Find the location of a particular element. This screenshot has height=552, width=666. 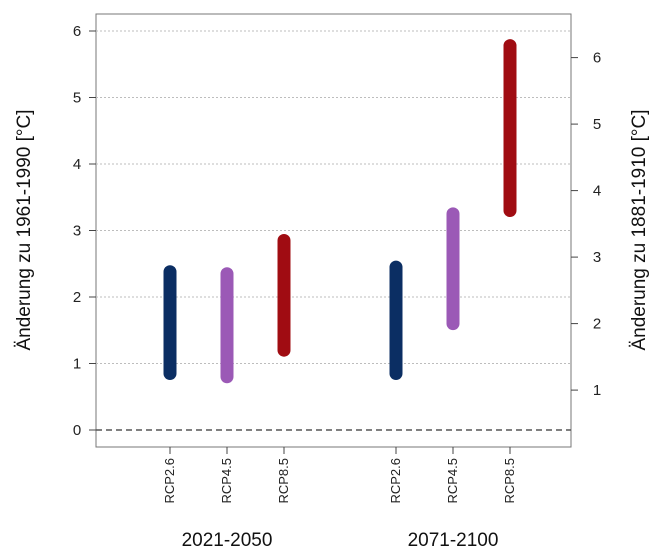

left-y-axis: 0 1 2 3 4 5 6 is located at coordinates (84, 231).